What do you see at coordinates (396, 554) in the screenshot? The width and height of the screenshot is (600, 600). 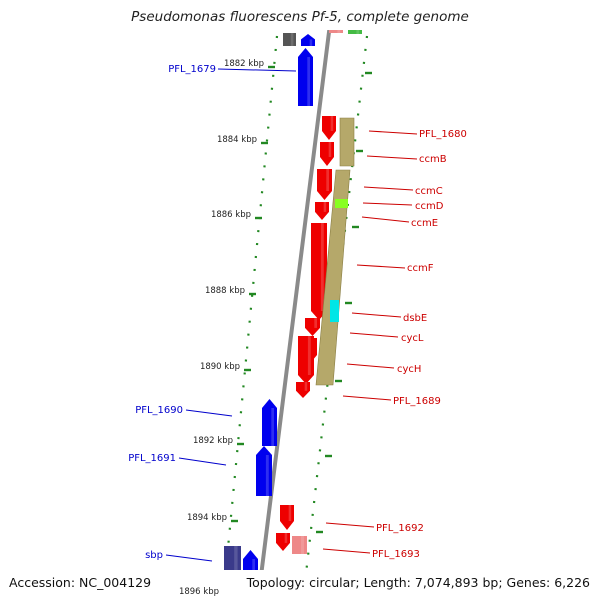 I see `gene-label-pfl-1693: PFL_1693` at bounding box center [396, 554].